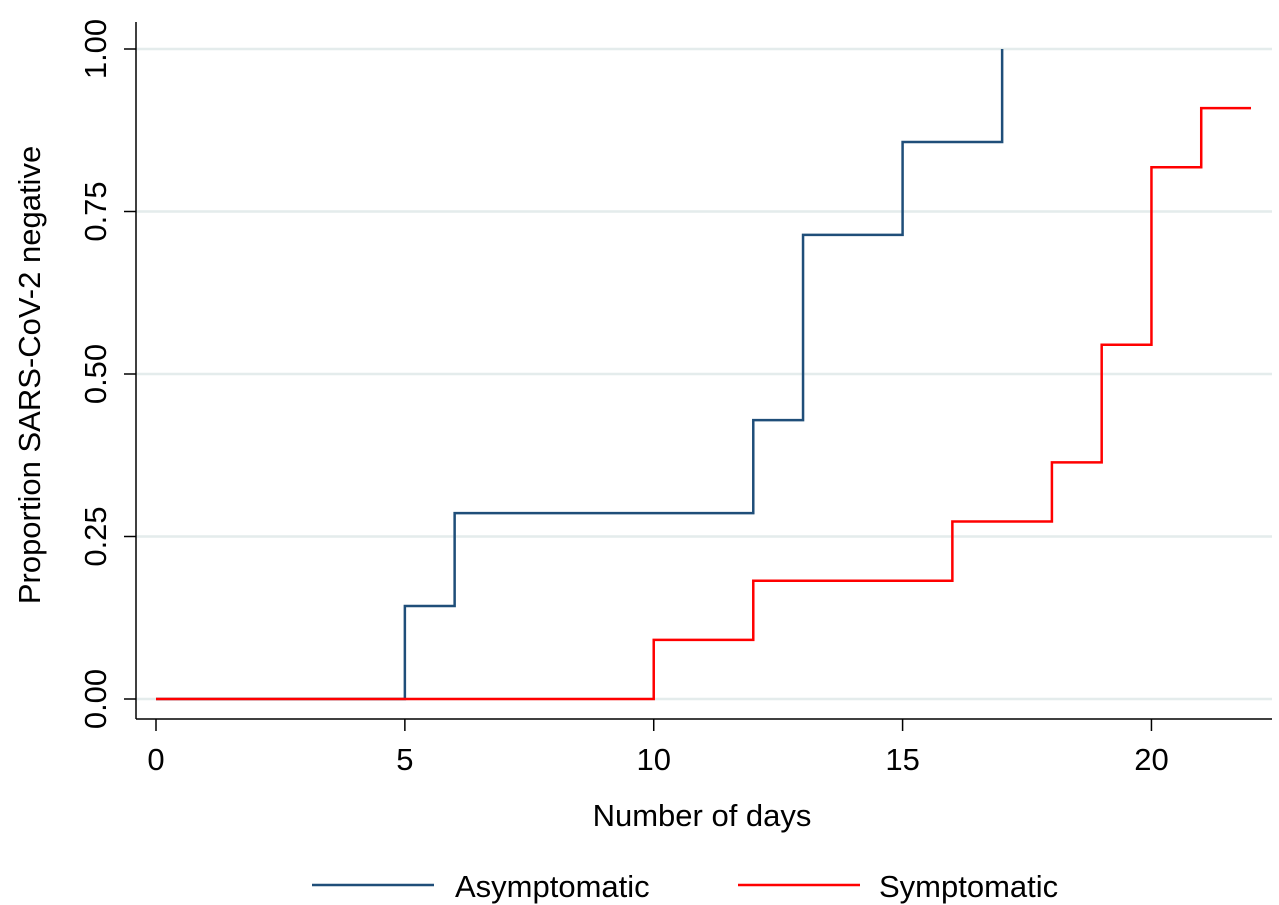  I want to click on y-tick-label: 0.00, so click(95, 699).